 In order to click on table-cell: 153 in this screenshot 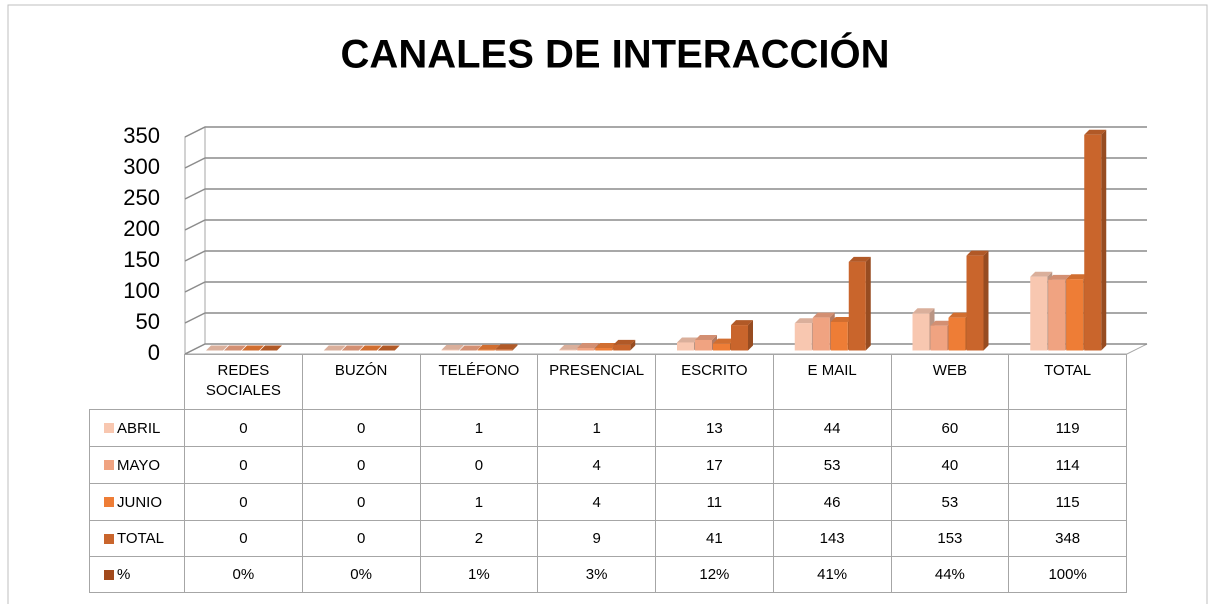, I will do `click(950, 538)`.